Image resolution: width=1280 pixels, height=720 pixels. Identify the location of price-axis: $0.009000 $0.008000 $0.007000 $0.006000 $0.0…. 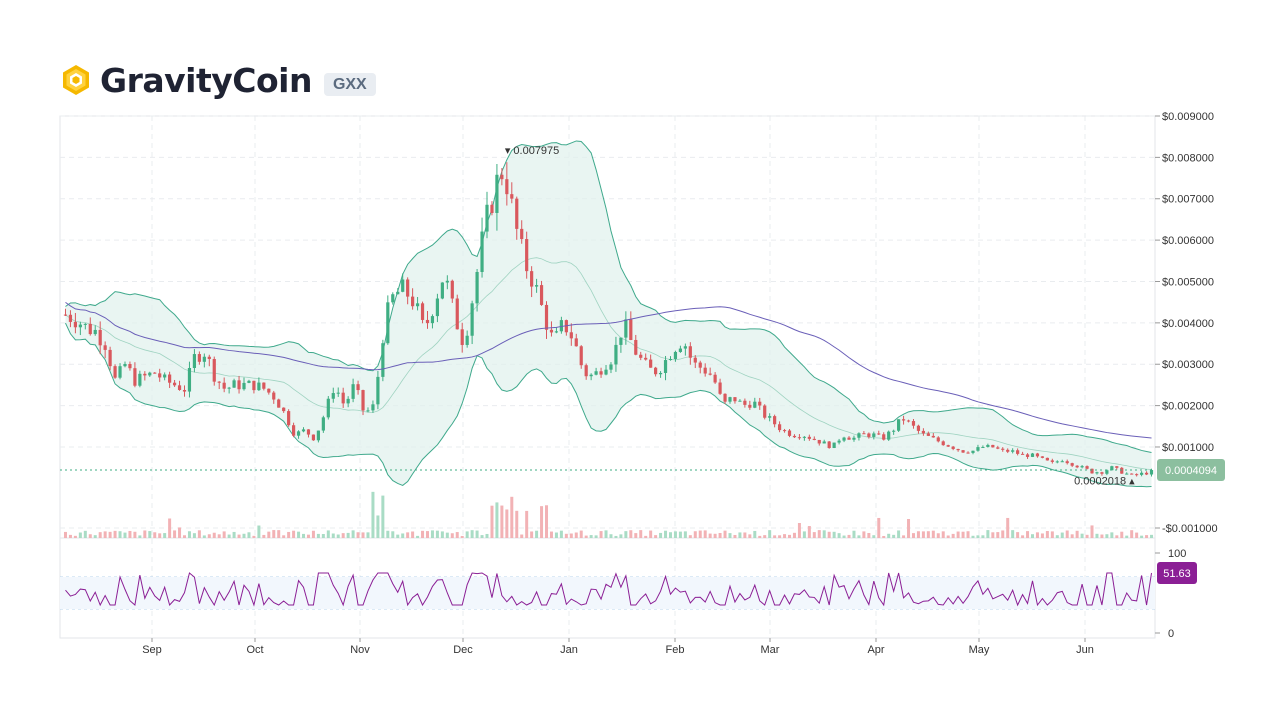
(1186, 323).